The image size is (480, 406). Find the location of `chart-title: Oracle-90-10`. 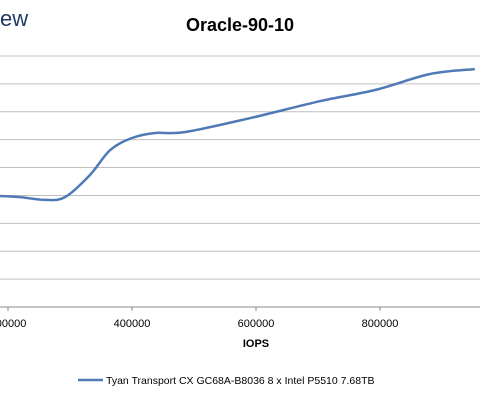

chart-title: Oracle-90-10 is located at coordinates (240, 25).